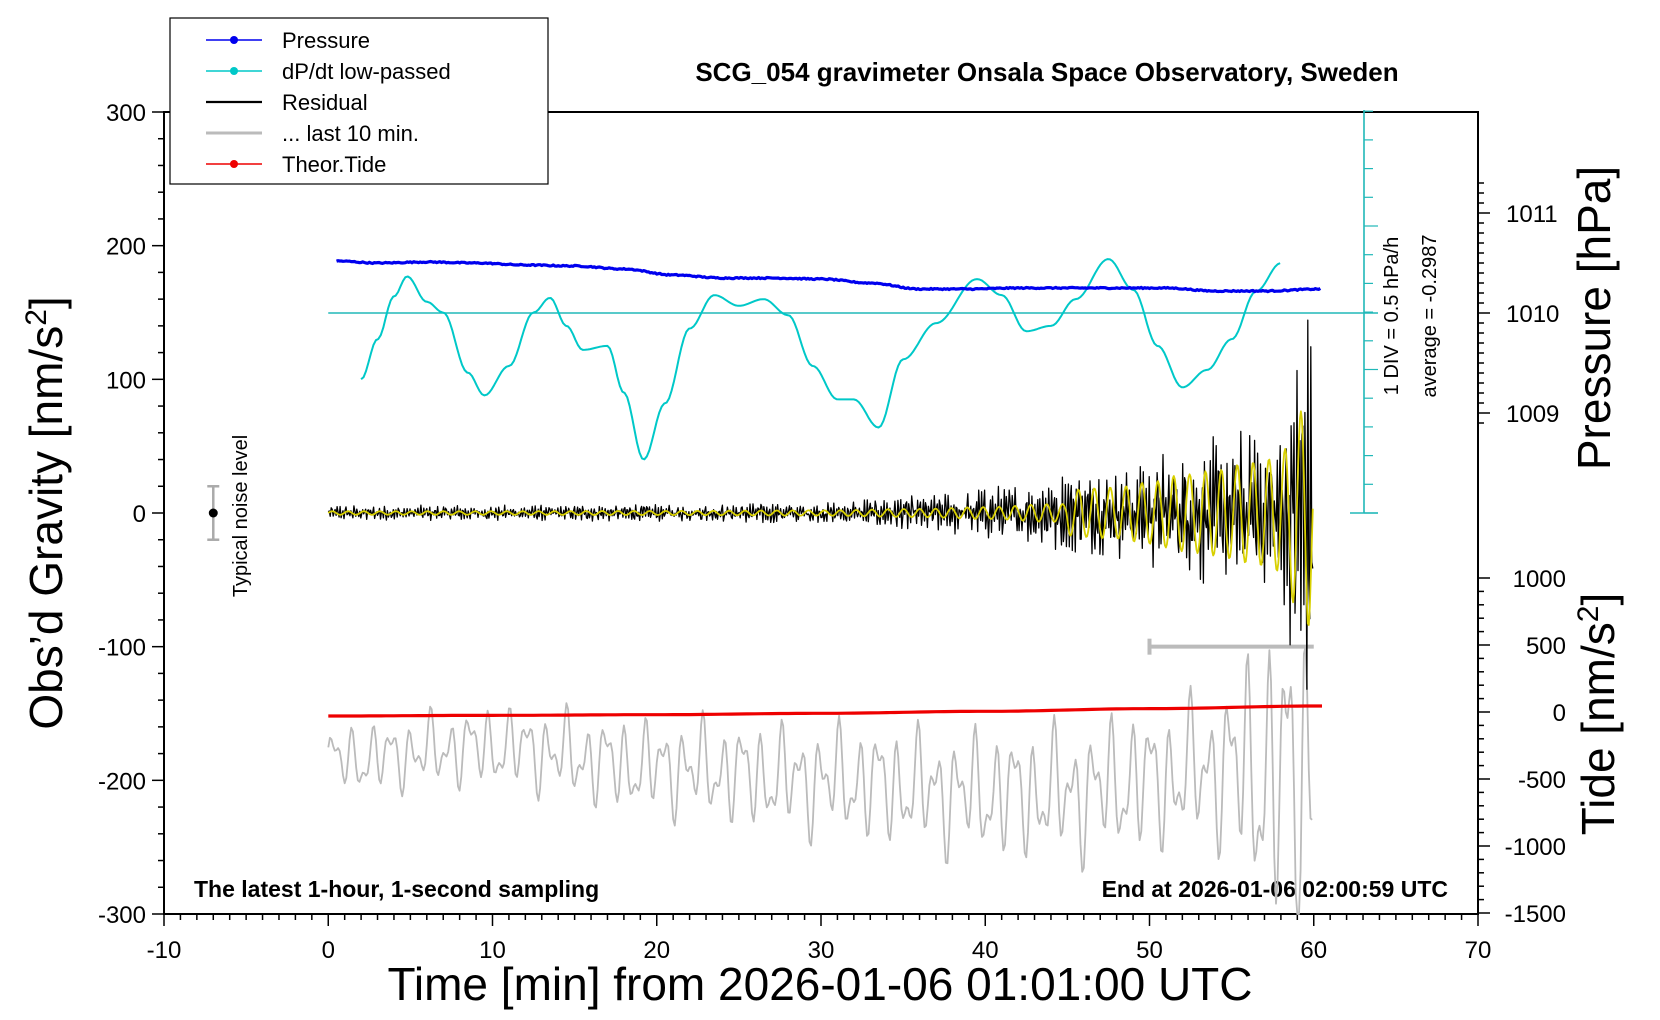  What do you see at coordinates (1535, 914) in the screenshot?
I see `tide-tick-label: -1500` at bounding box center [1535, 914].